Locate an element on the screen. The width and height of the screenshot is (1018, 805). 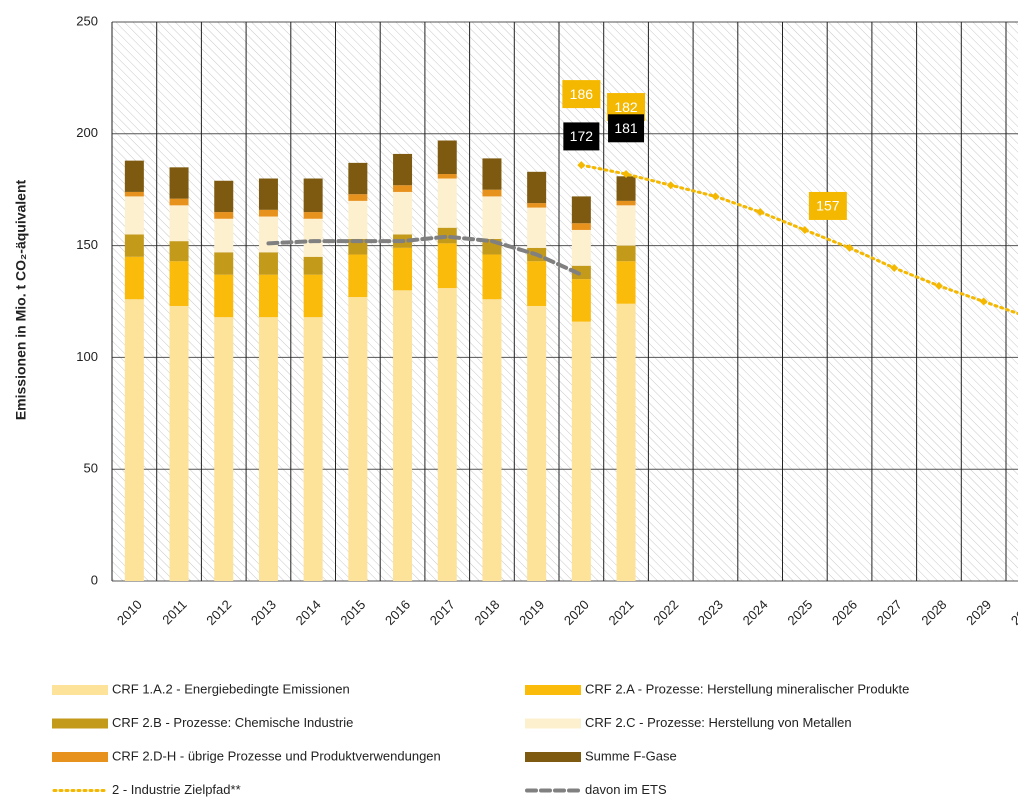
x-tick-label: 2026 is located at coordinates (844, 612).